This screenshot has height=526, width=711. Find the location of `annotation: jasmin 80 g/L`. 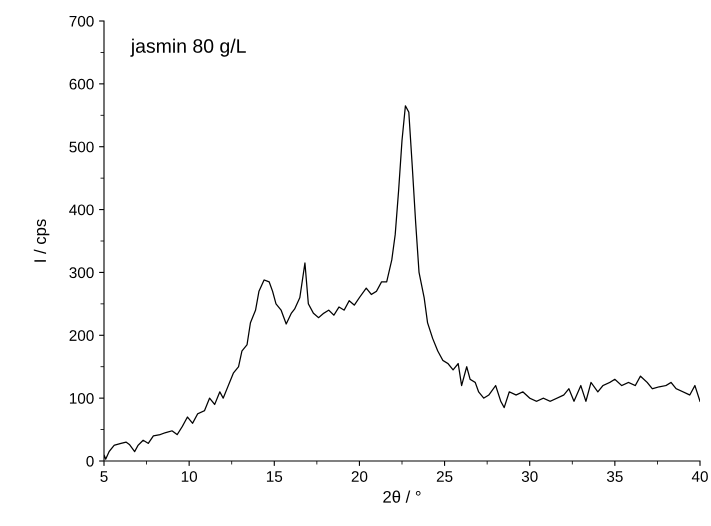

annotation: jasmin 80 g/L is located at coordinates (188, 47).